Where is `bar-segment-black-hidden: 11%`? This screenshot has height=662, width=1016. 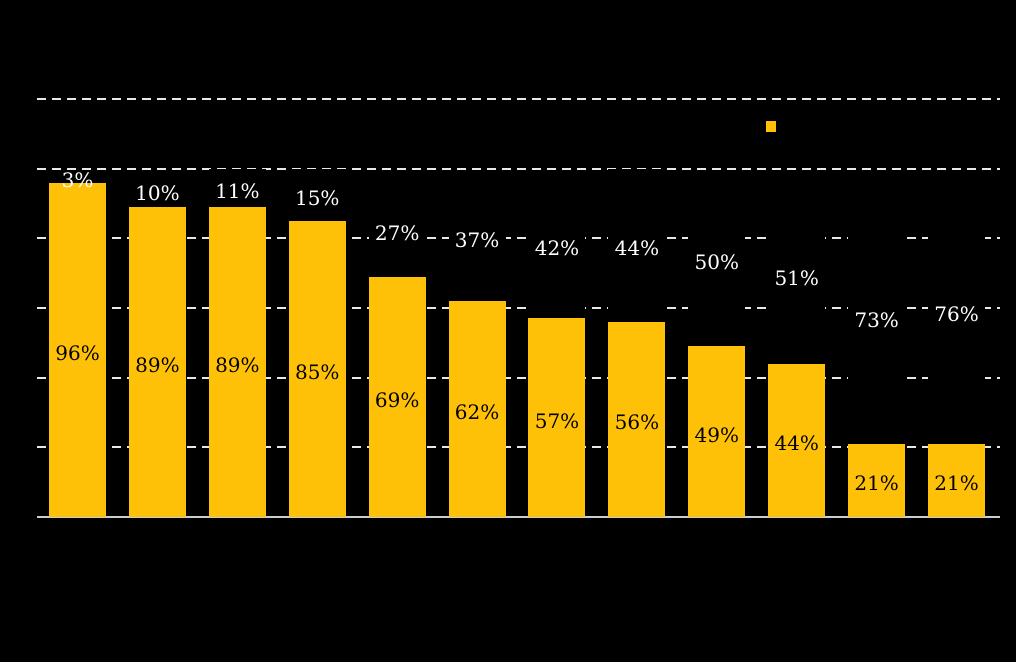
bar-segment-black-hidden: 11% is located at coordinates (237, 187).